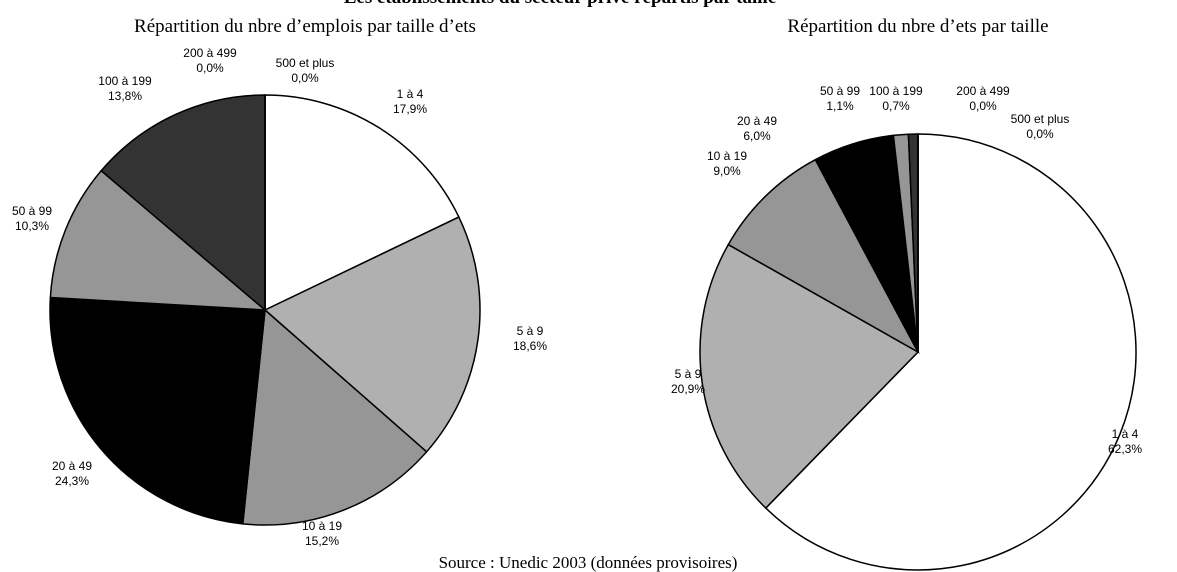 The height and width of the screenshot is (572, 1177). I want to click on slice-value: 24,3%, so click(72, 481).